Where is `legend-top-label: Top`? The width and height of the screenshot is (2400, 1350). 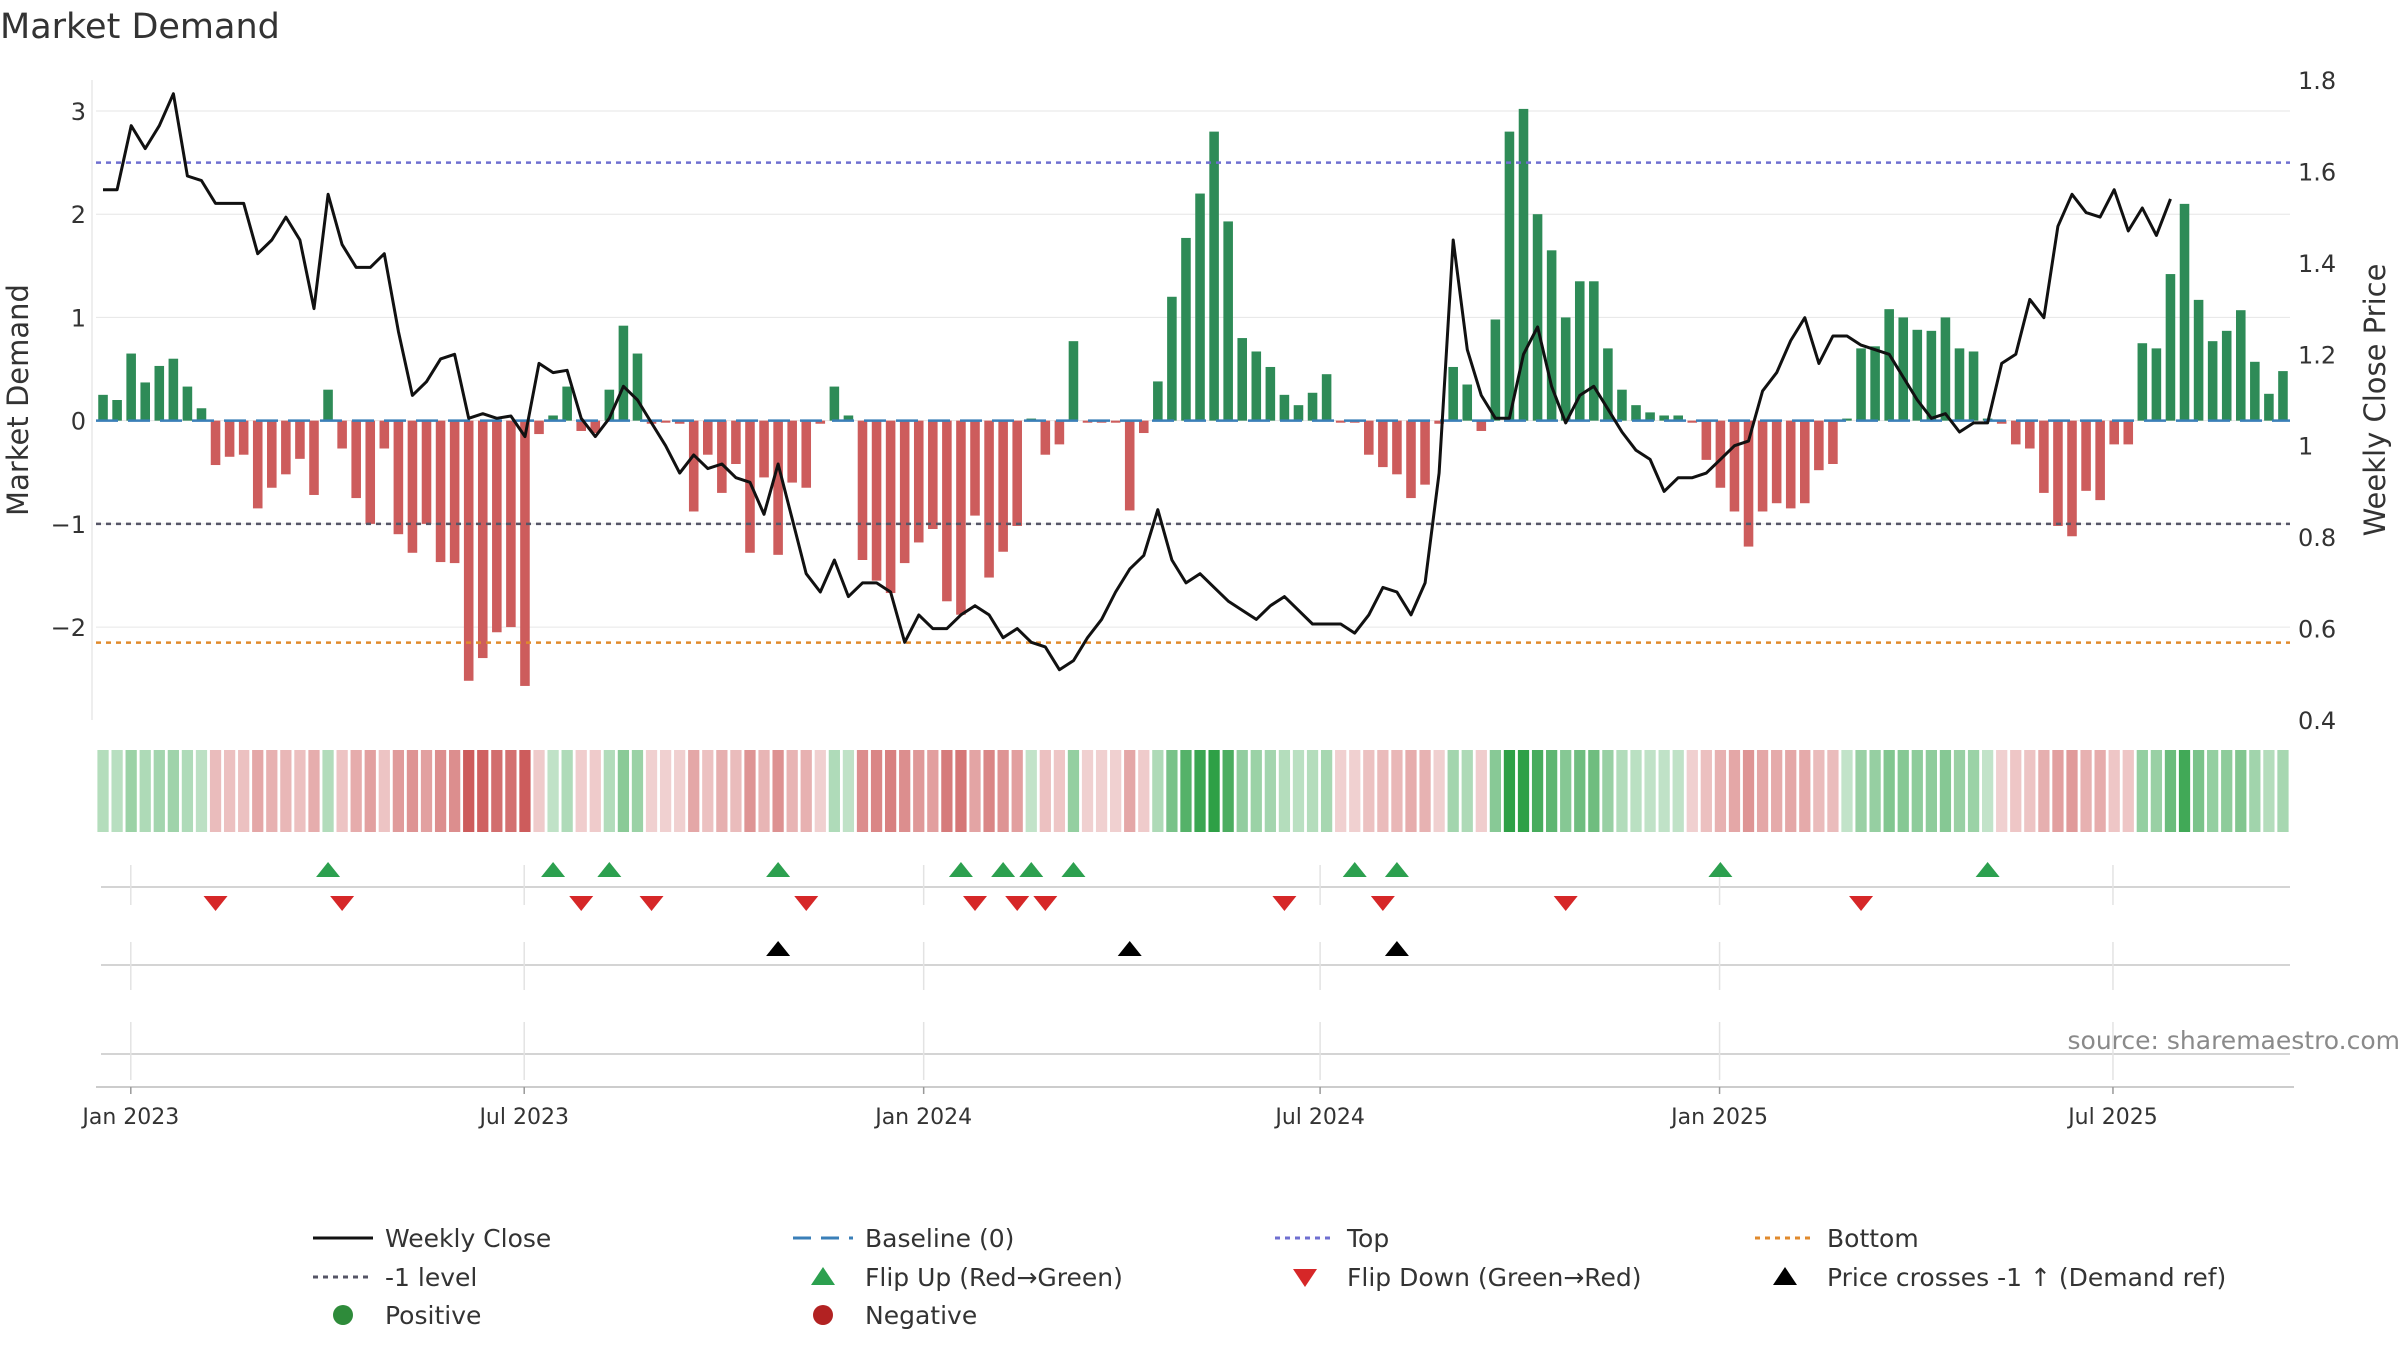
legend-top-label: Top is located at coordinates (1367, 1238).